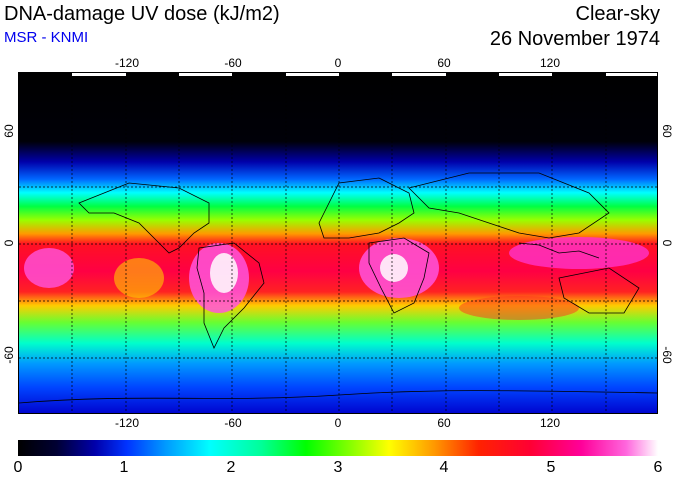 The height and width of the screenshot is (480, 678). Describe the element at coordinates (667, 243) in the screenshot. I see `lat-tick-right-0: 0` at that location.